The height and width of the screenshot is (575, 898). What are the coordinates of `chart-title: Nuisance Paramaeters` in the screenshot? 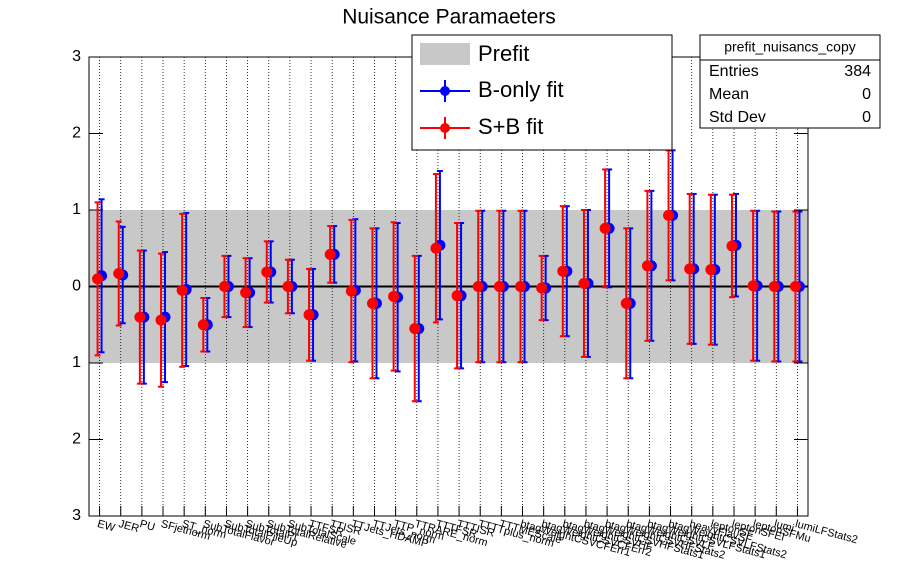 It's located at (449, 17).